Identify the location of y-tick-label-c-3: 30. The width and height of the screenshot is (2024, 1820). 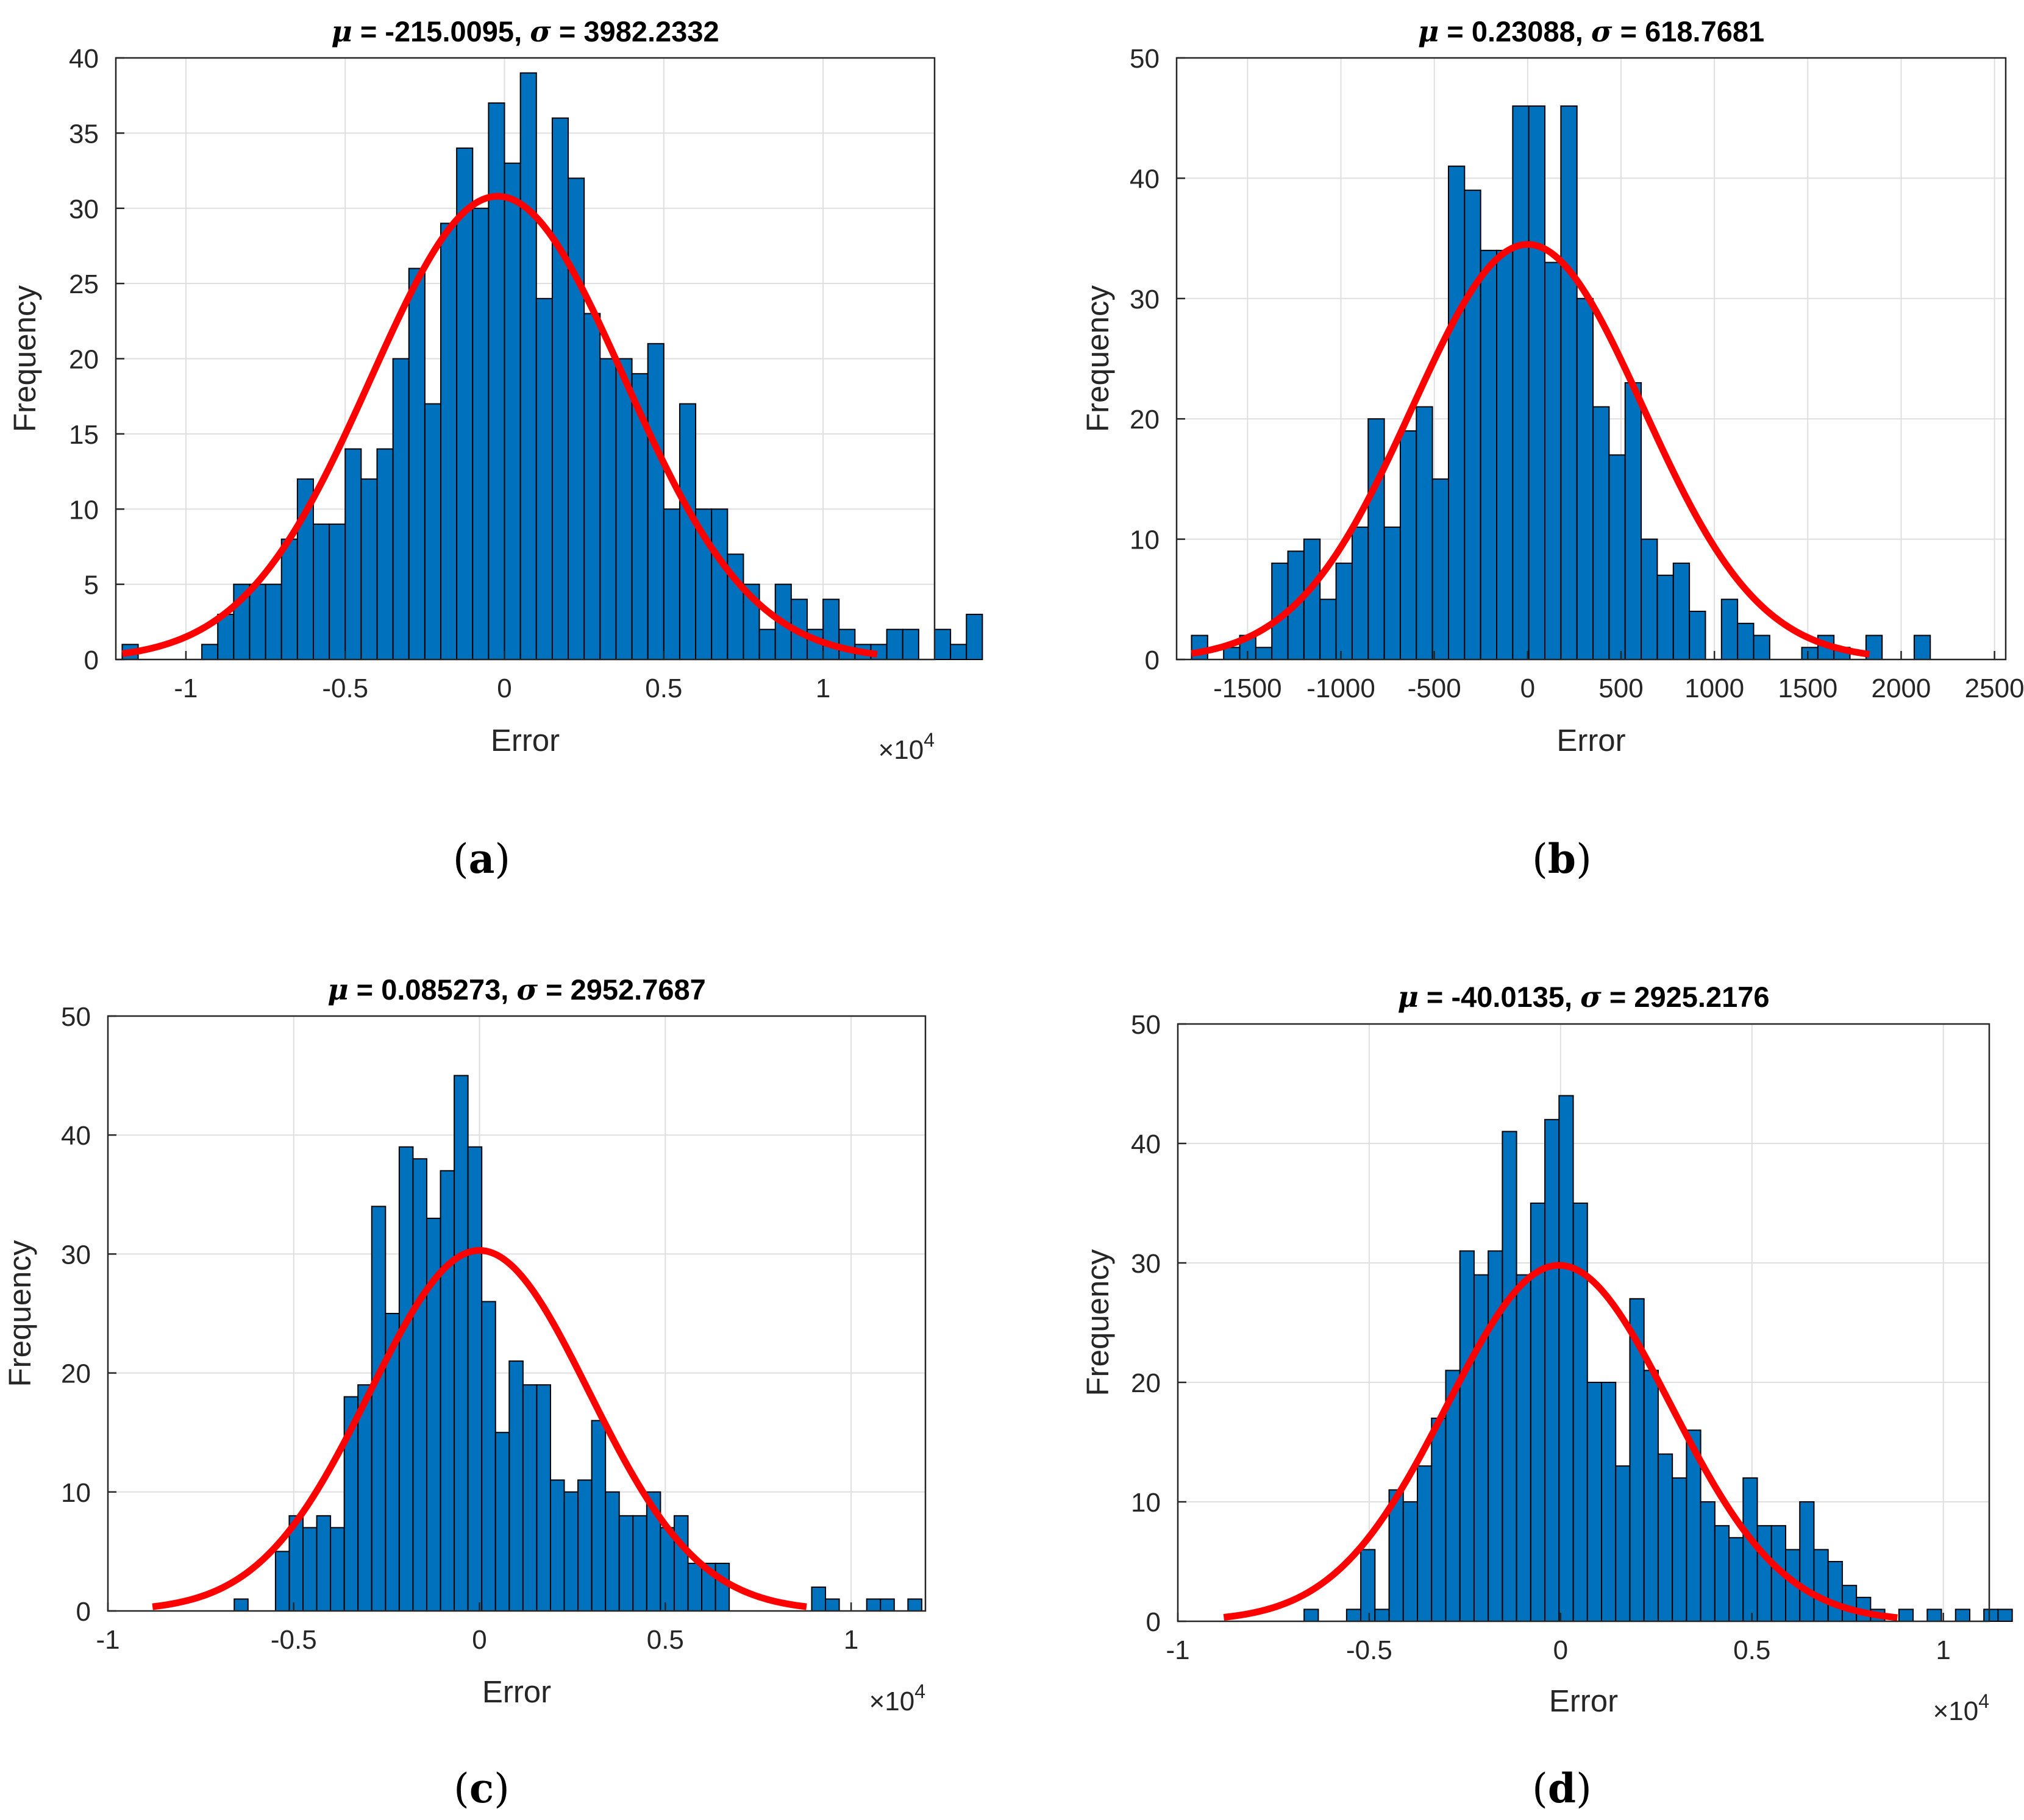
(76, 1255).